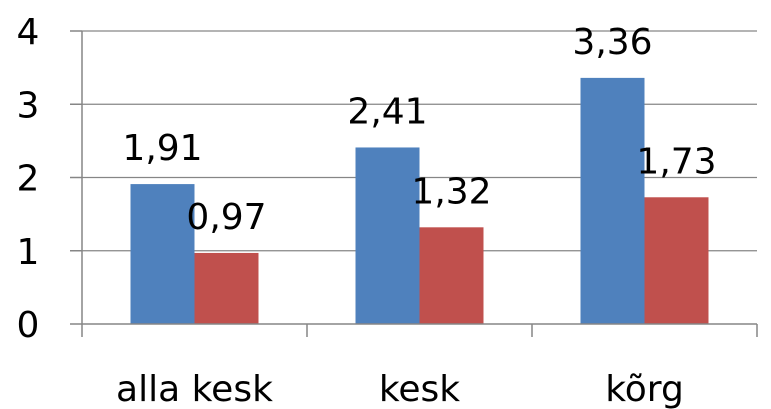  What do you see at coordinates (28, 32) in the screenshot?
I see `y-tick-label-4: 4` at bounding box center [28, 32].